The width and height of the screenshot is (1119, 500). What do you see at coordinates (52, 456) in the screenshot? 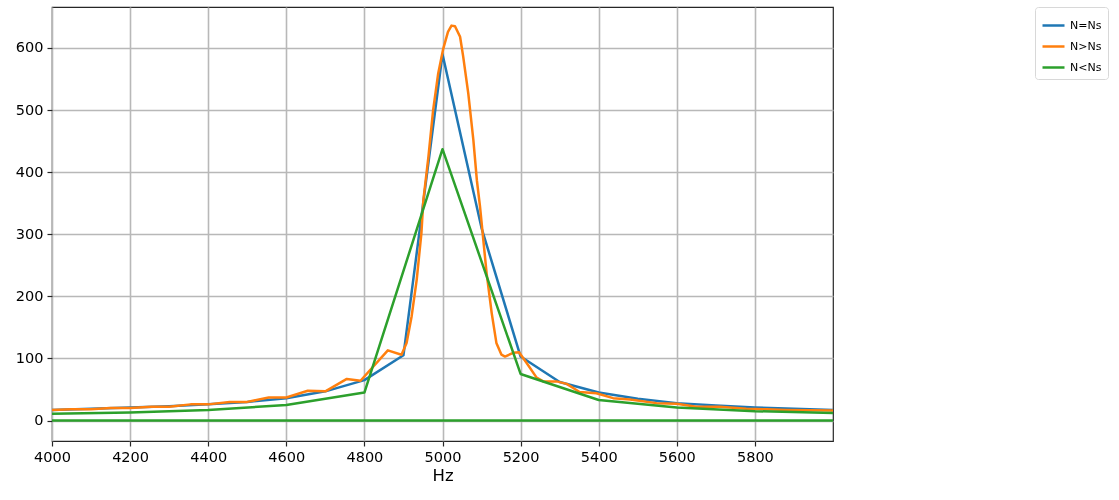
I see `x-tick-label: 4000` at bounding box center [52, 456].